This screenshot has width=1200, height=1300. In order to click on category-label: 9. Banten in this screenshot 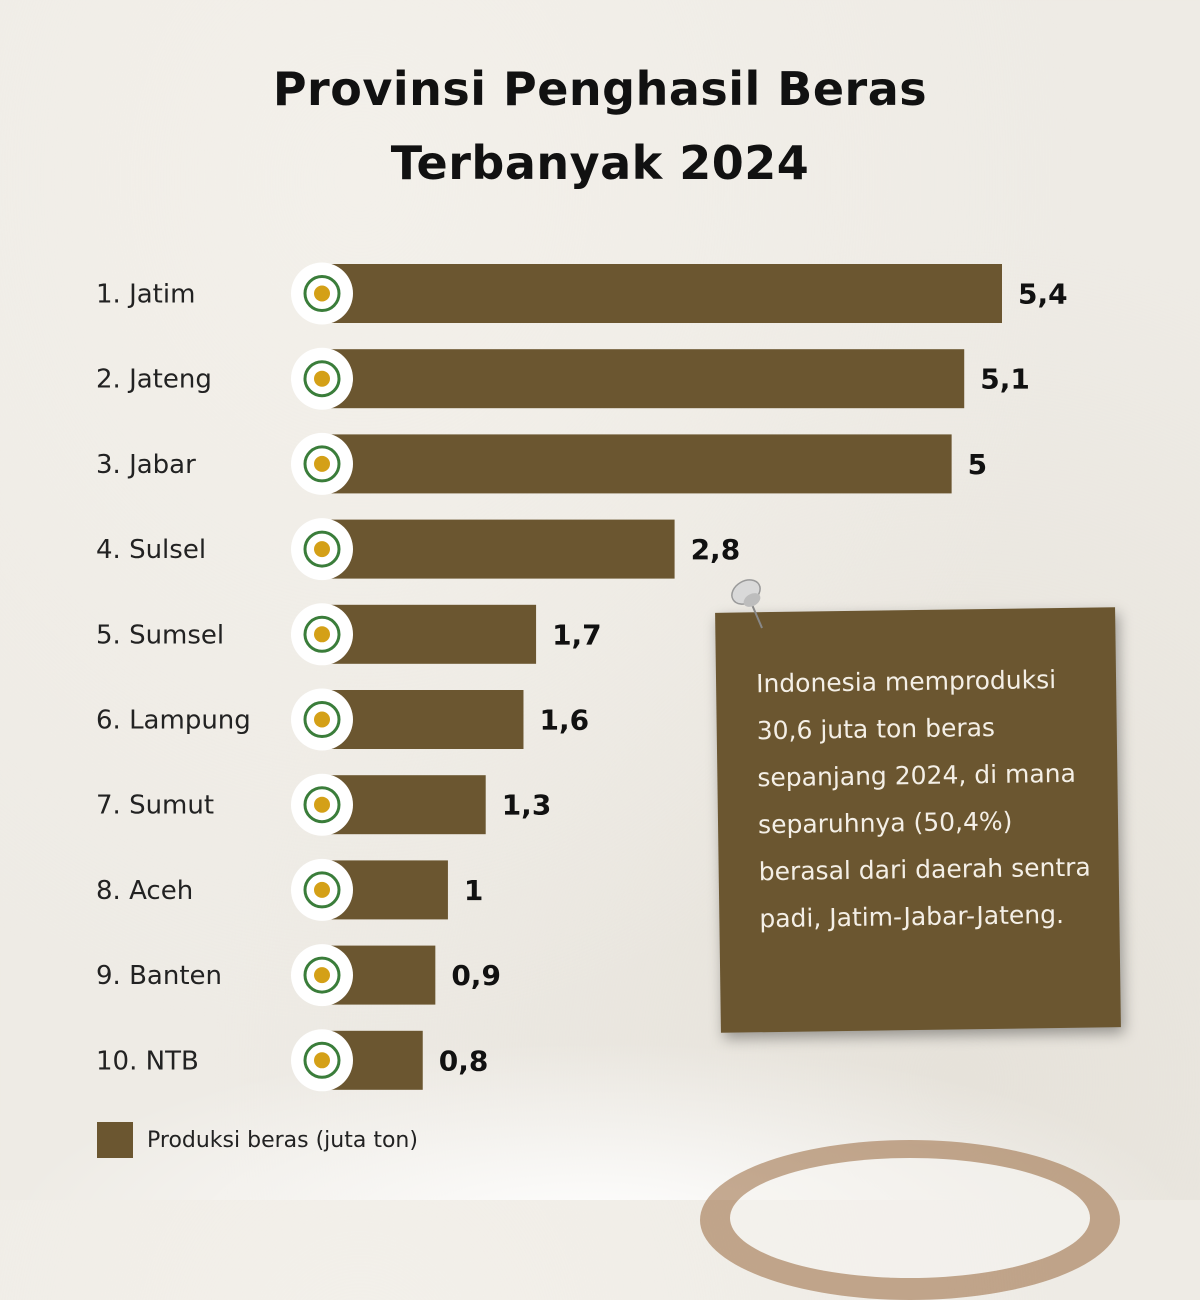, I will do `click(159, 976)`.